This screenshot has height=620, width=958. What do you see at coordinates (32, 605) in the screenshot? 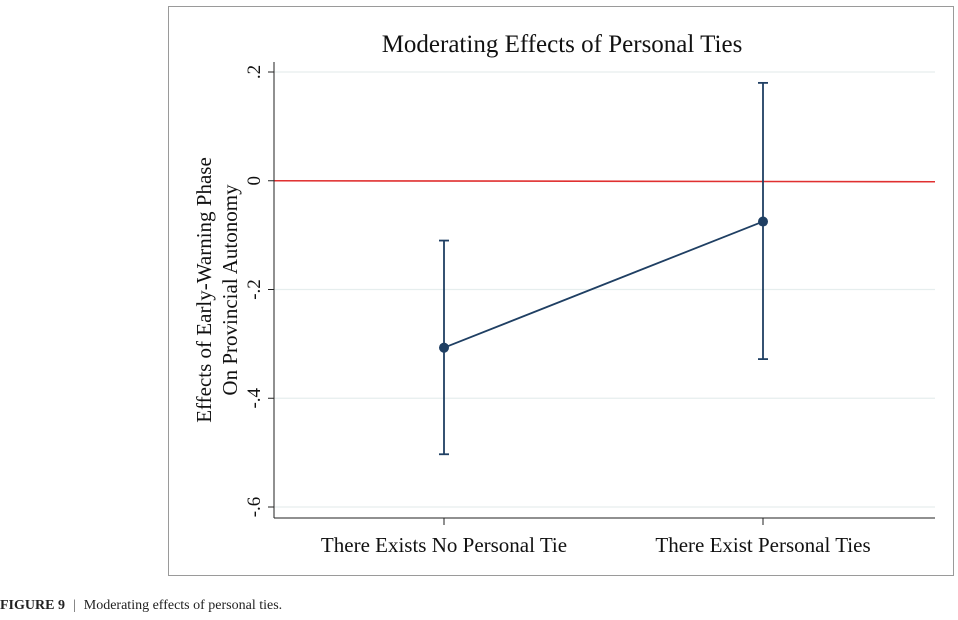
I see `caption-label: FIGURE 9` at bounding box center [32, 605].